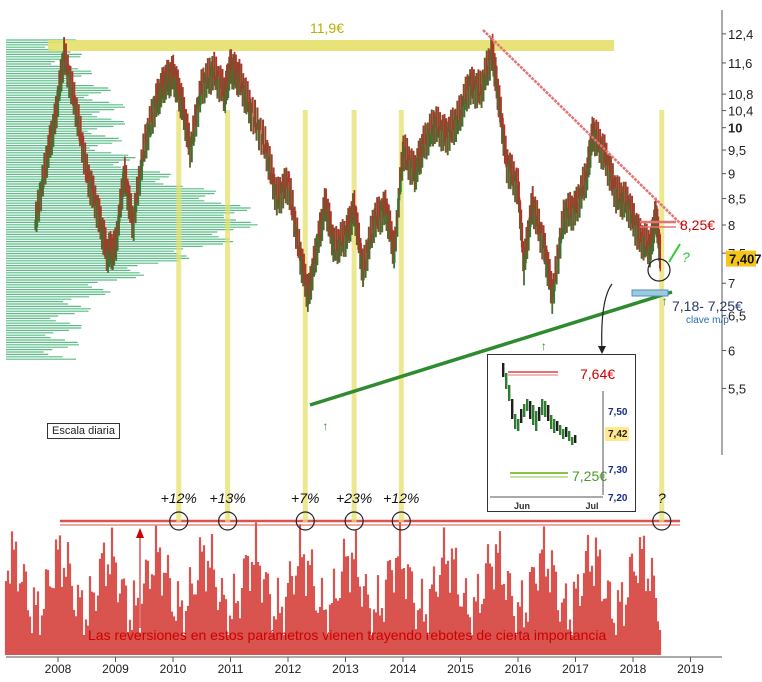 The width and height of the screenshot is (762, 682). What do you see at coordinates (83, 431) in the screenshot?
I see `scale-label: Escala diaria` at bounding box center [83, 431].